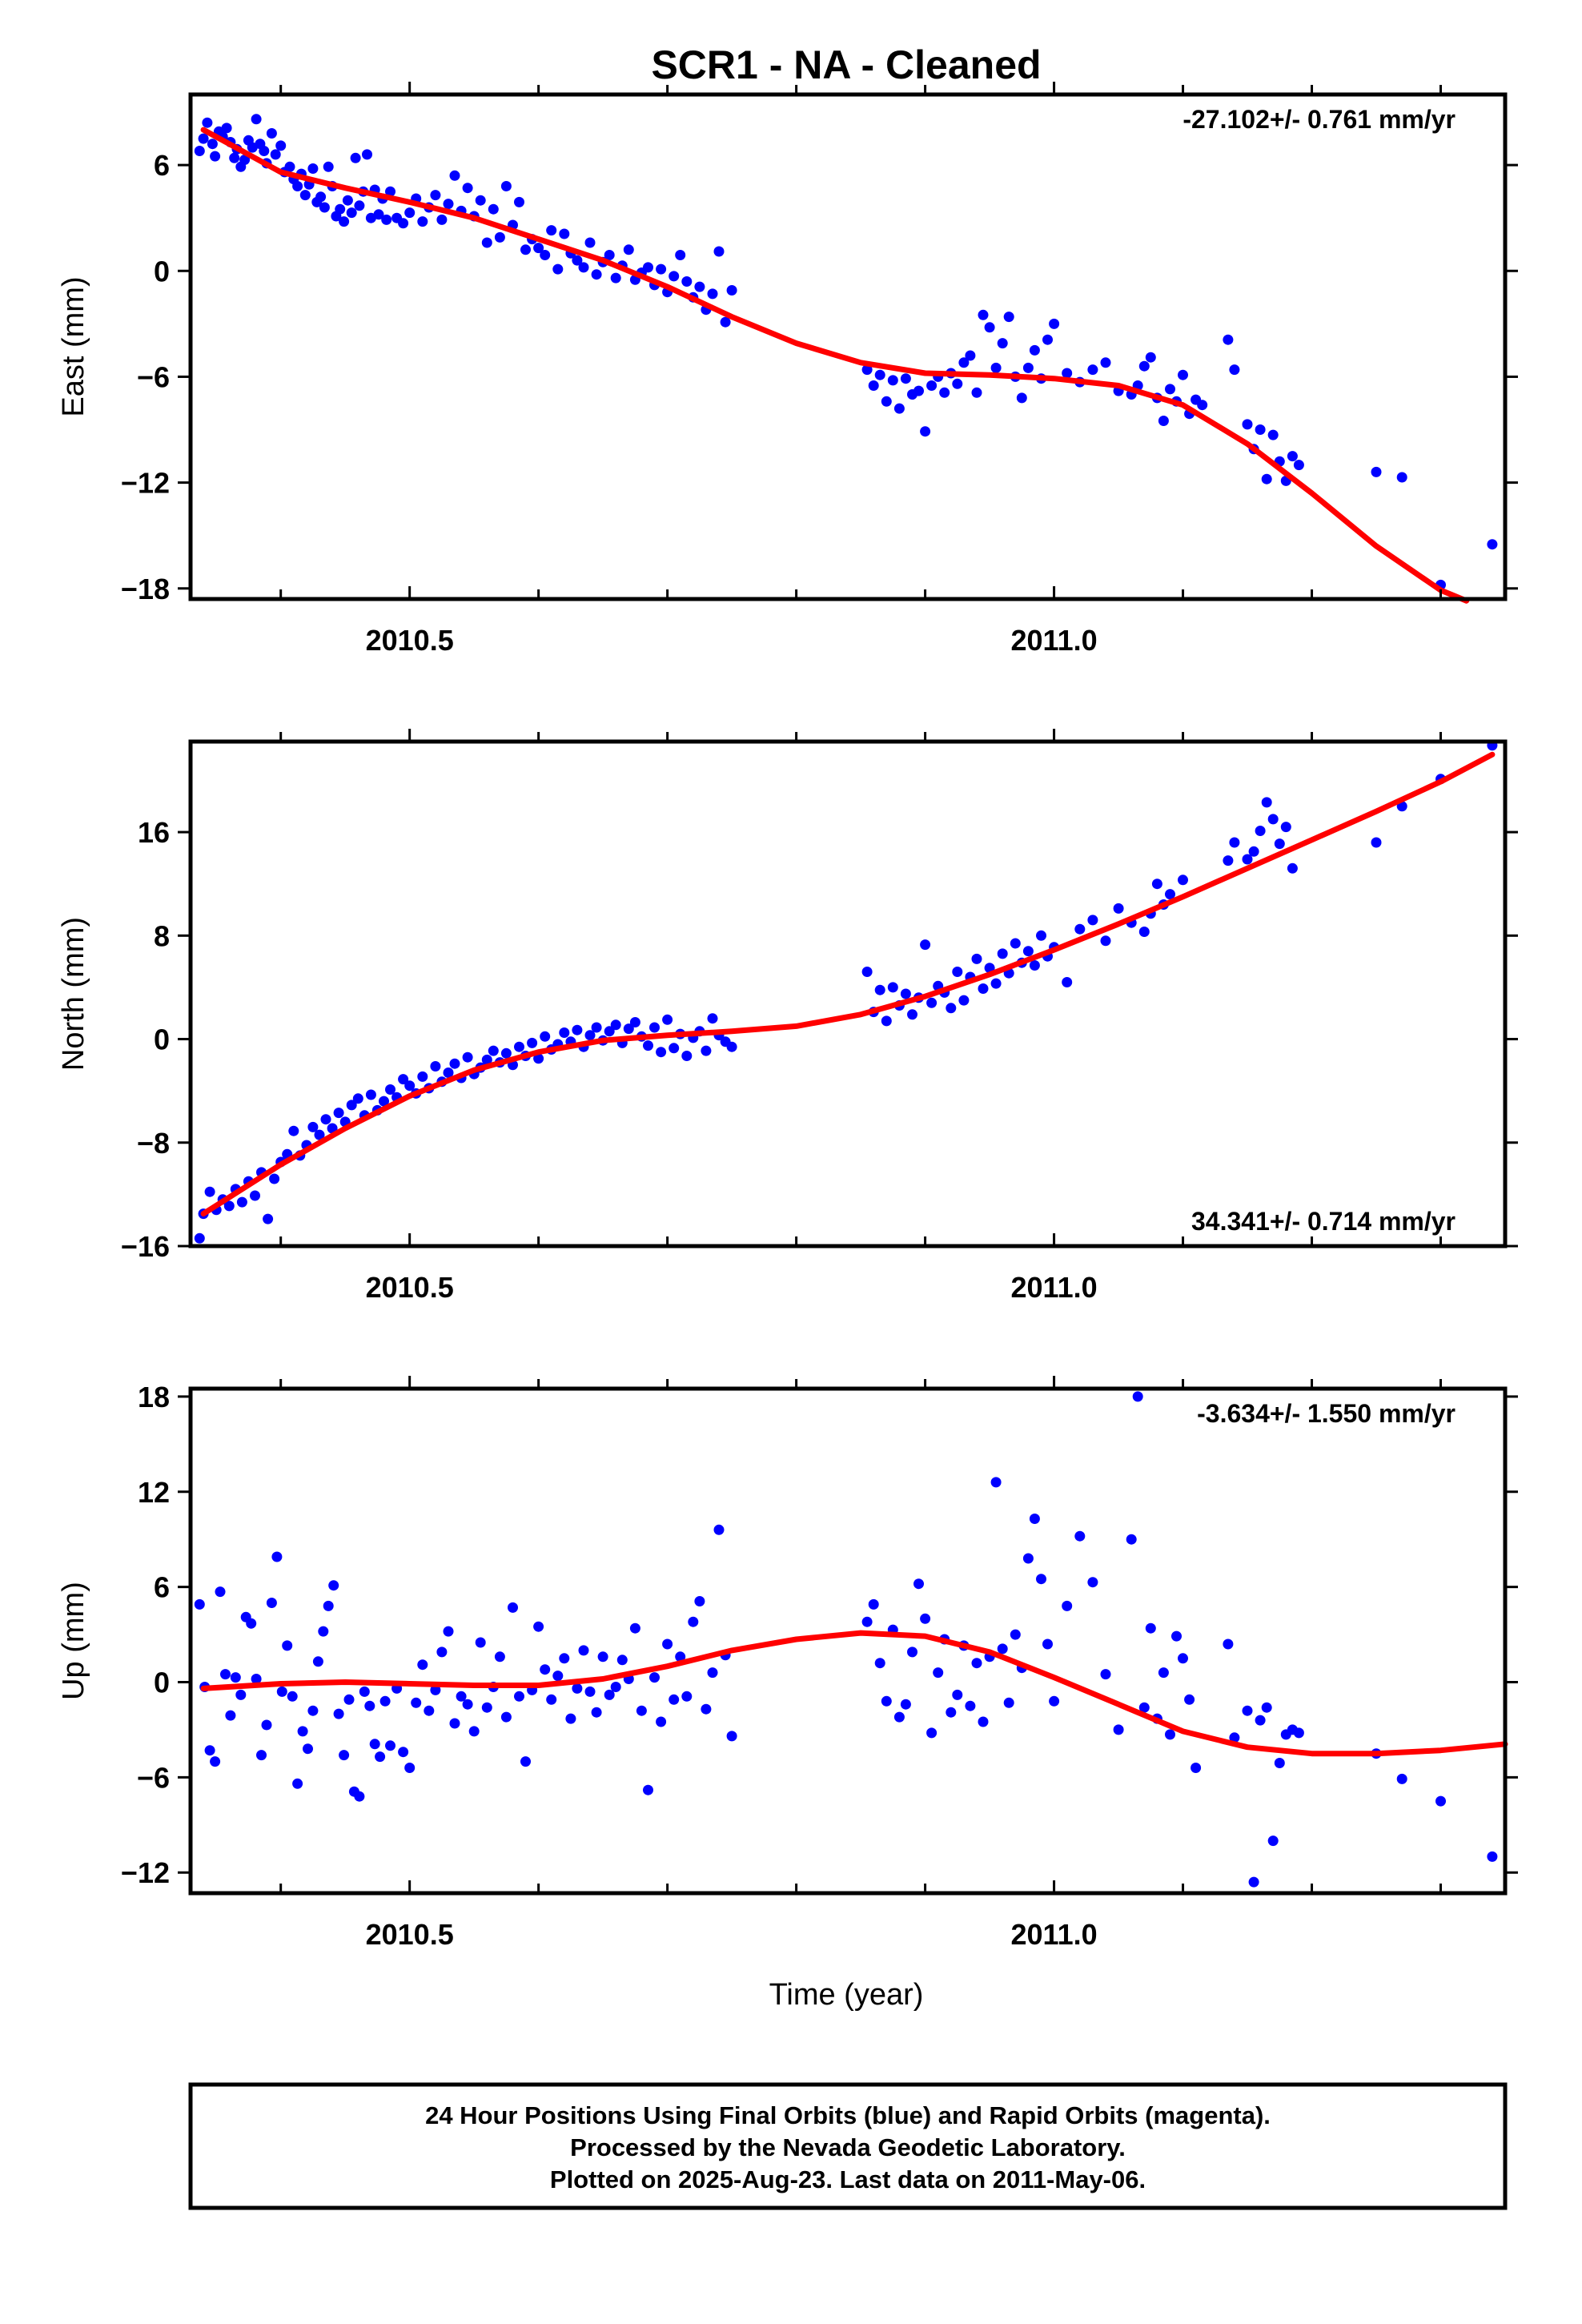  Describe the element at coordinates (1319, 119) in the screenshot. I see `east-rate-annotation: -27.102+/- 0.761 mm/yr` at that location.